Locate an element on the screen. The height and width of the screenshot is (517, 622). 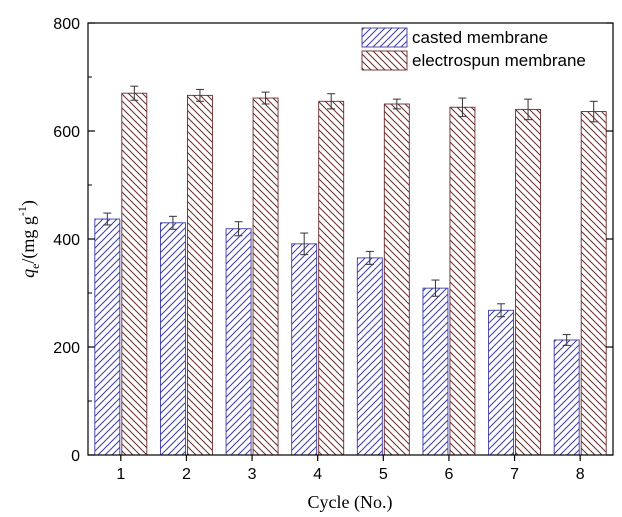
y-axis-unit: /(mg g is located at coordinates (28, 240).